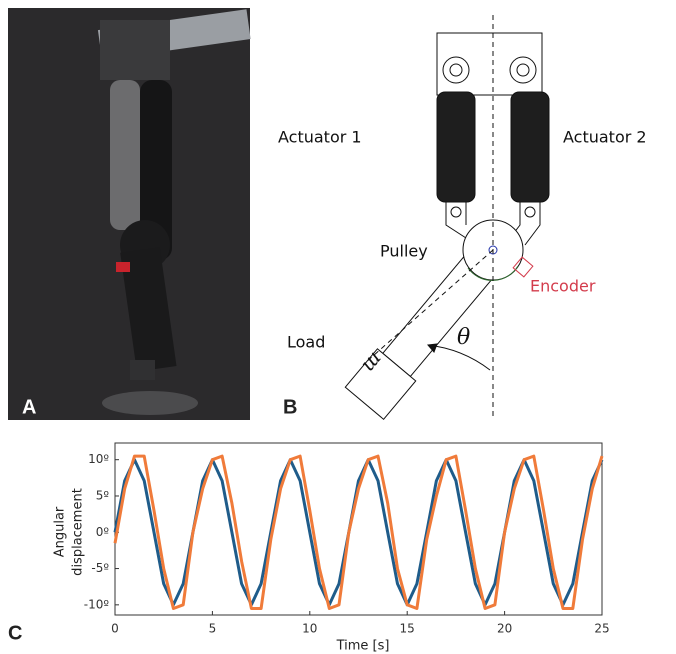 The height and width of the screenshot is (654, 676). Describe the element at coordinates (98, 459) in the screenshot. I see `y-tick-label: 10º` at that location.